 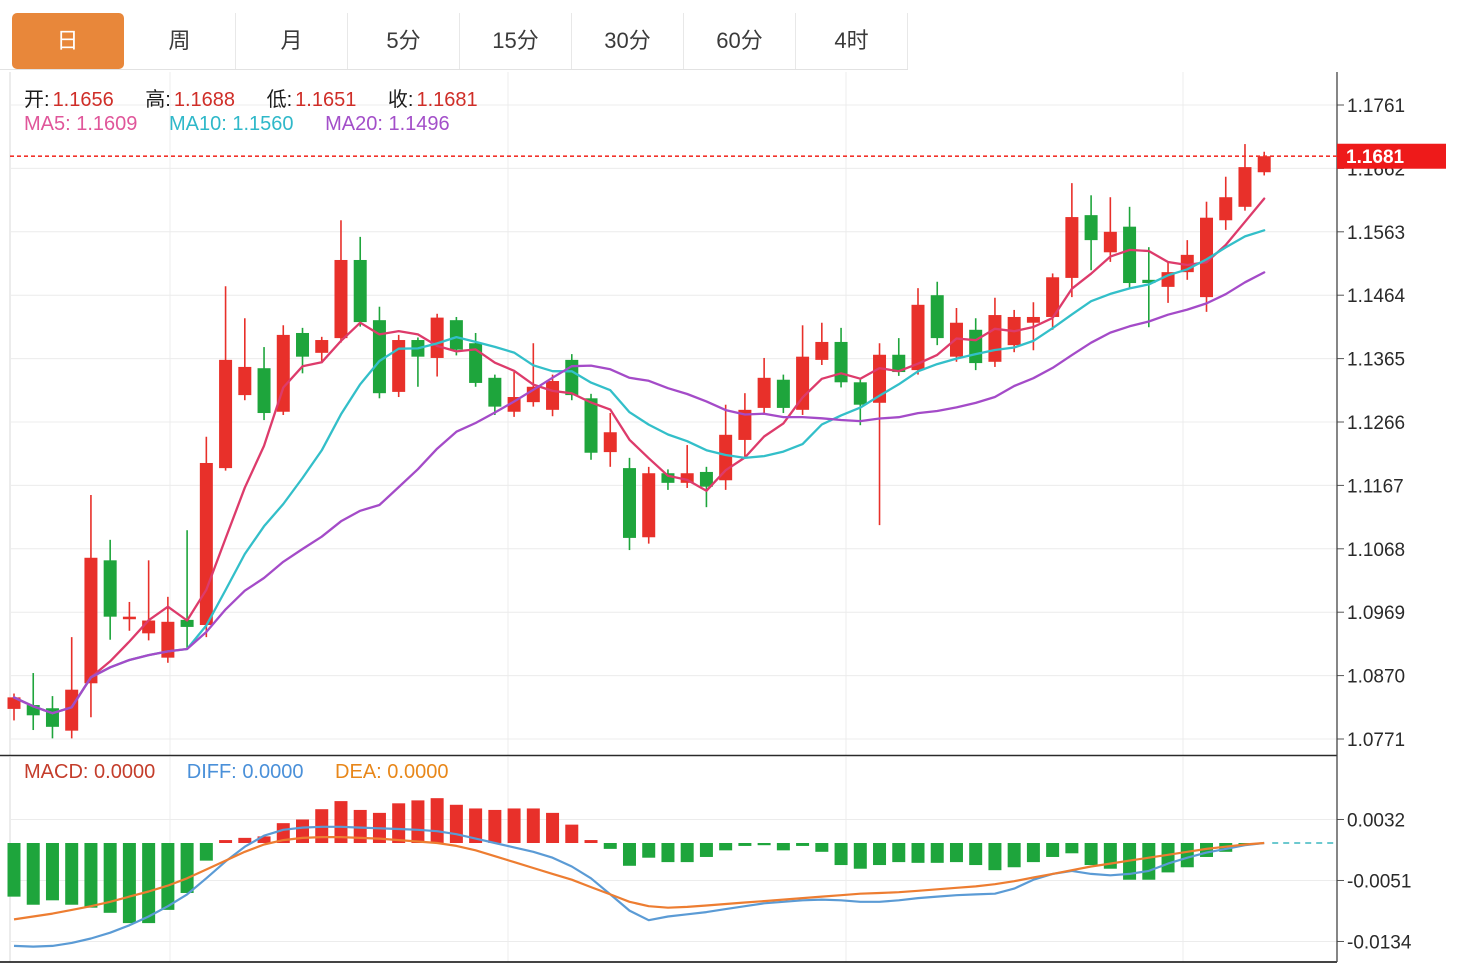 What do you see at coordinates (404, 41) in the screenshot?
I see `tab-5min: 5分` at bounding box center [404, 41].